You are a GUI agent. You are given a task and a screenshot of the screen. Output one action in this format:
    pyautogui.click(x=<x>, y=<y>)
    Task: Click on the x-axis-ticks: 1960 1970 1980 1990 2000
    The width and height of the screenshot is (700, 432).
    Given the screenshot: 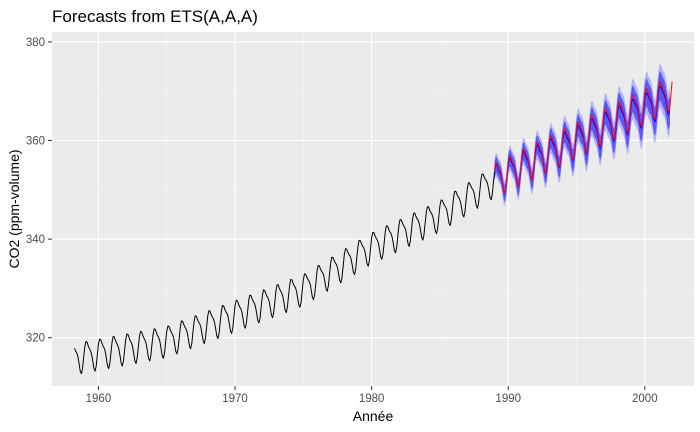 What is the action you would take?
    pyautogui.click(x=372, y=395)
    